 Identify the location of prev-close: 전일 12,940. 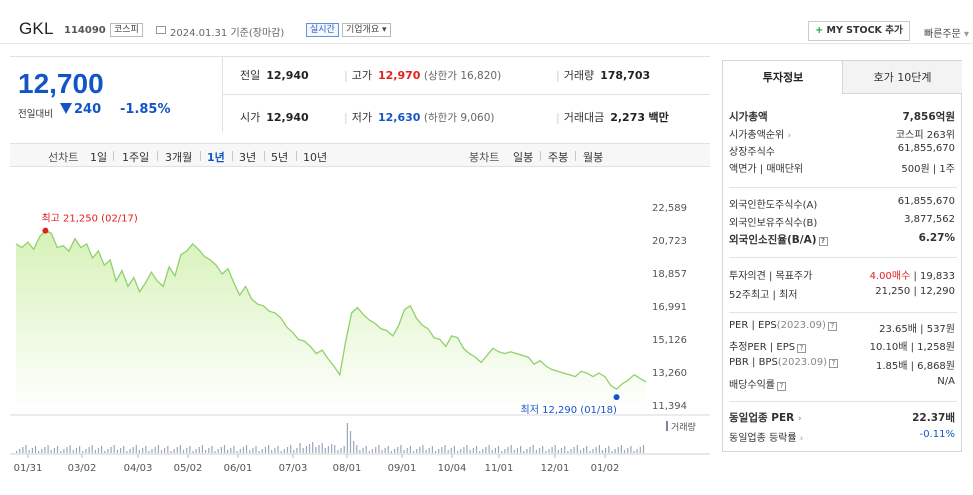
(274, 75).